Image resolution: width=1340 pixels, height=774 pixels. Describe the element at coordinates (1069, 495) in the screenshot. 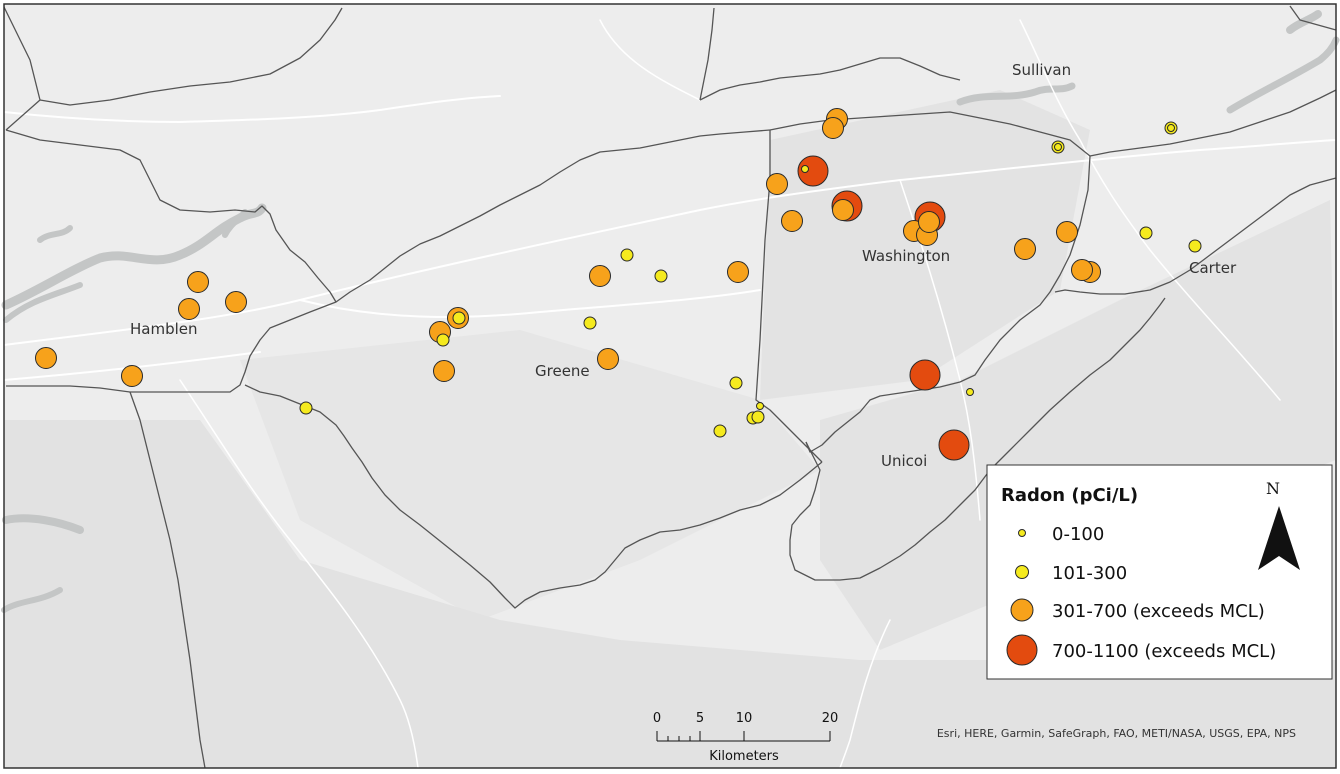

I see `legend-title: Radon (pCi/L)` at that location.